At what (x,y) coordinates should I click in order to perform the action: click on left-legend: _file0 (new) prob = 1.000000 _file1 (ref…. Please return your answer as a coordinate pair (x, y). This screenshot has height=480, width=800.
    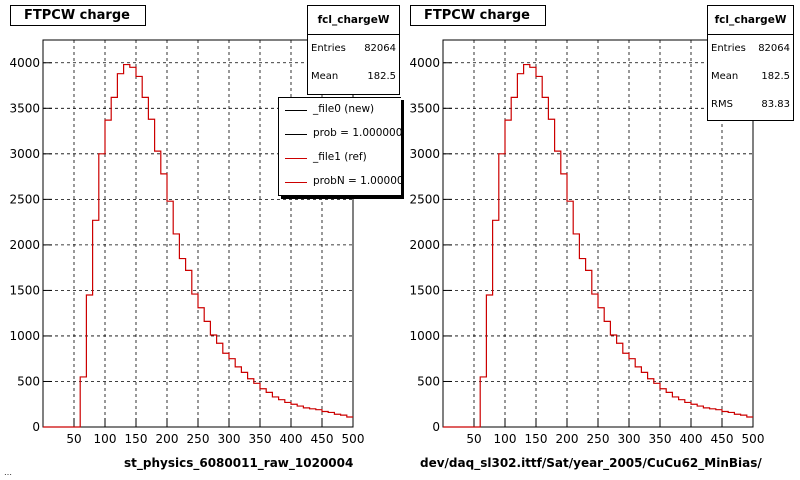
    Looking at the image, I should click on (339, 146).